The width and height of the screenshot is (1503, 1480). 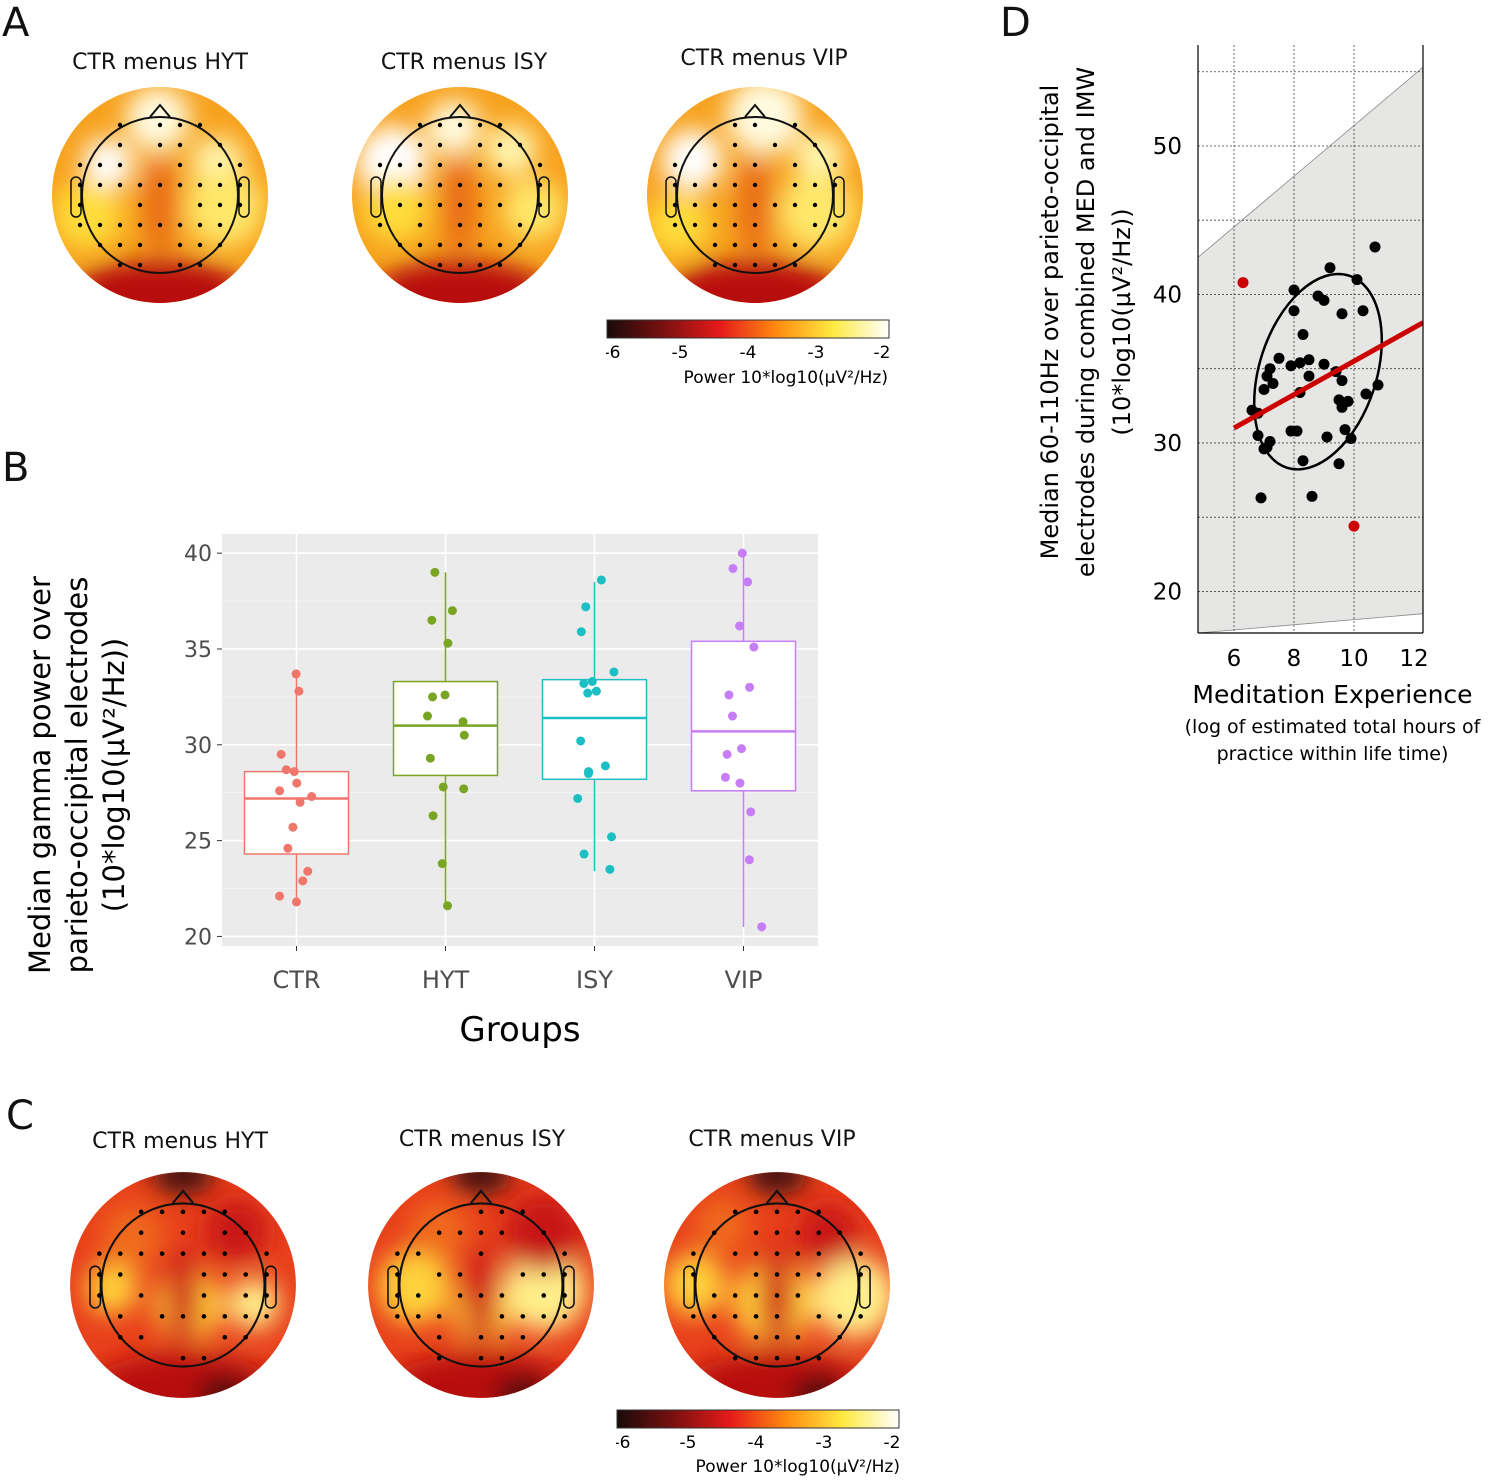 I want to click on outlier-point, so click(x=1354, y=526).